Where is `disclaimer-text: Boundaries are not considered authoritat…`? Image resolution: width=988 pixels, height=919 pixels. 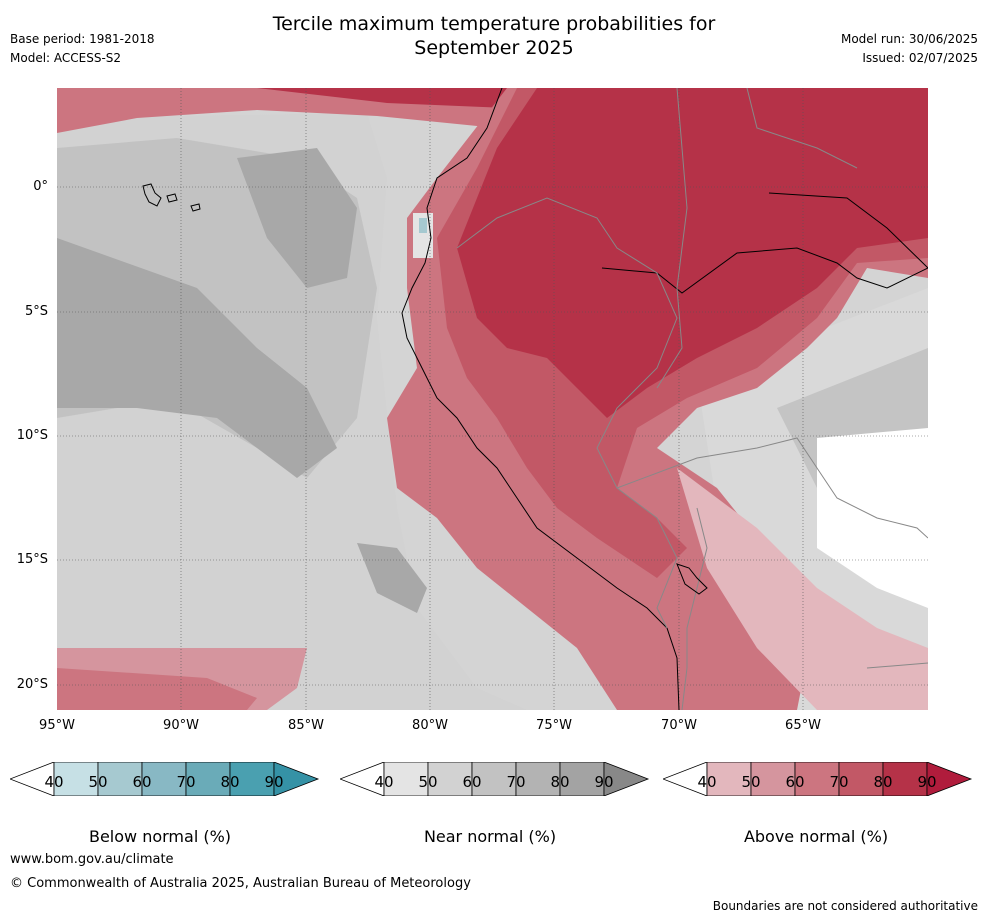
disclaimer-text: Boundaries are not considered authoritat… is located at coordinates (845, 906).